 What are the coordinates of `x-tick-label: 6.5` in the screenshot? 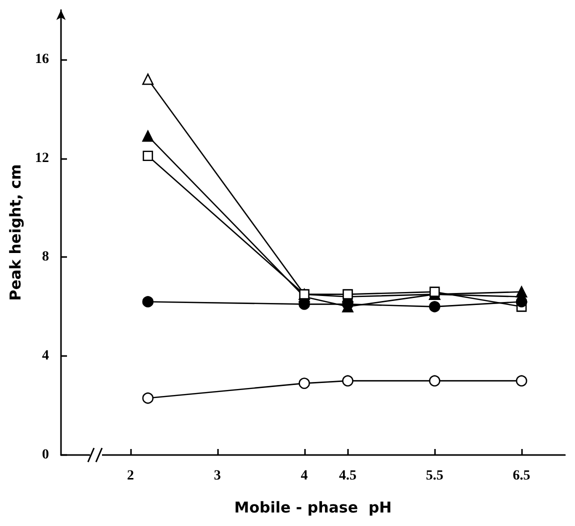 It's located at (521, 476).